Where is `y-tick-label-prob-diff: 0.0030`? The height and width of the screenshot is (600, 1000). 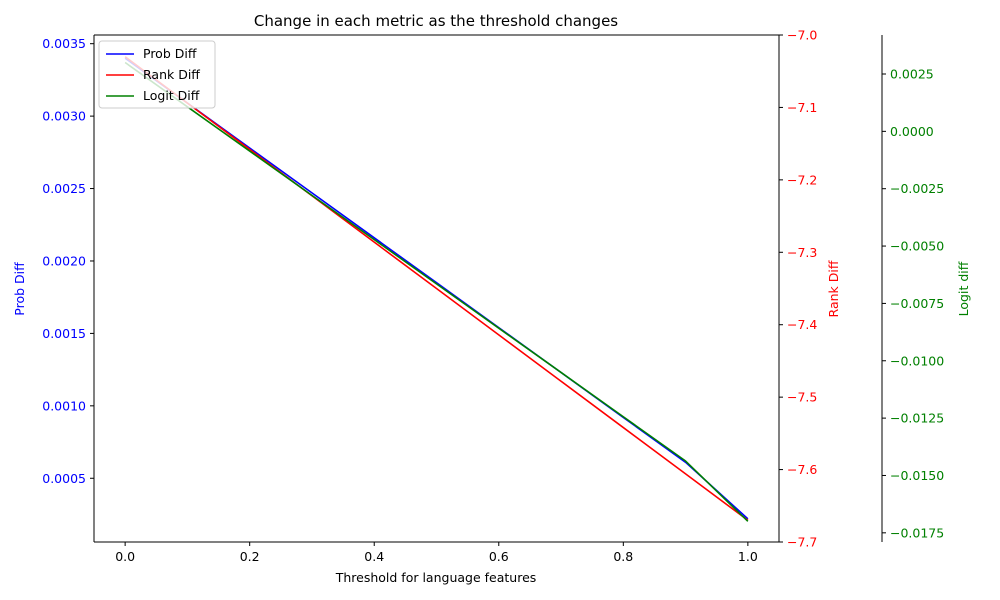
y-tick-label-prob-diff: 0.0030 is located at coordinates (64, 116).